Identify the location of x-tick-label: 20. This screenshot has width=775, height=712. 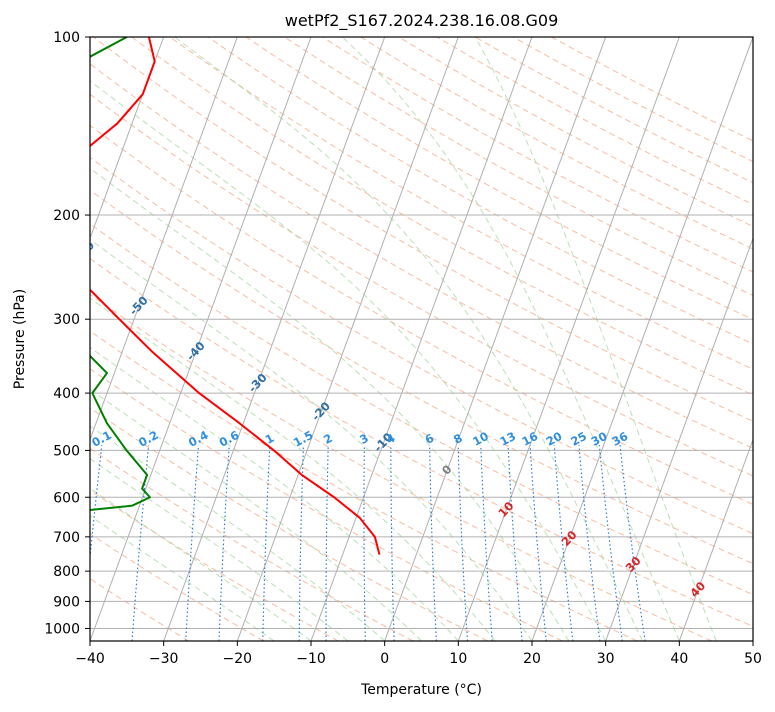
(532, 659).